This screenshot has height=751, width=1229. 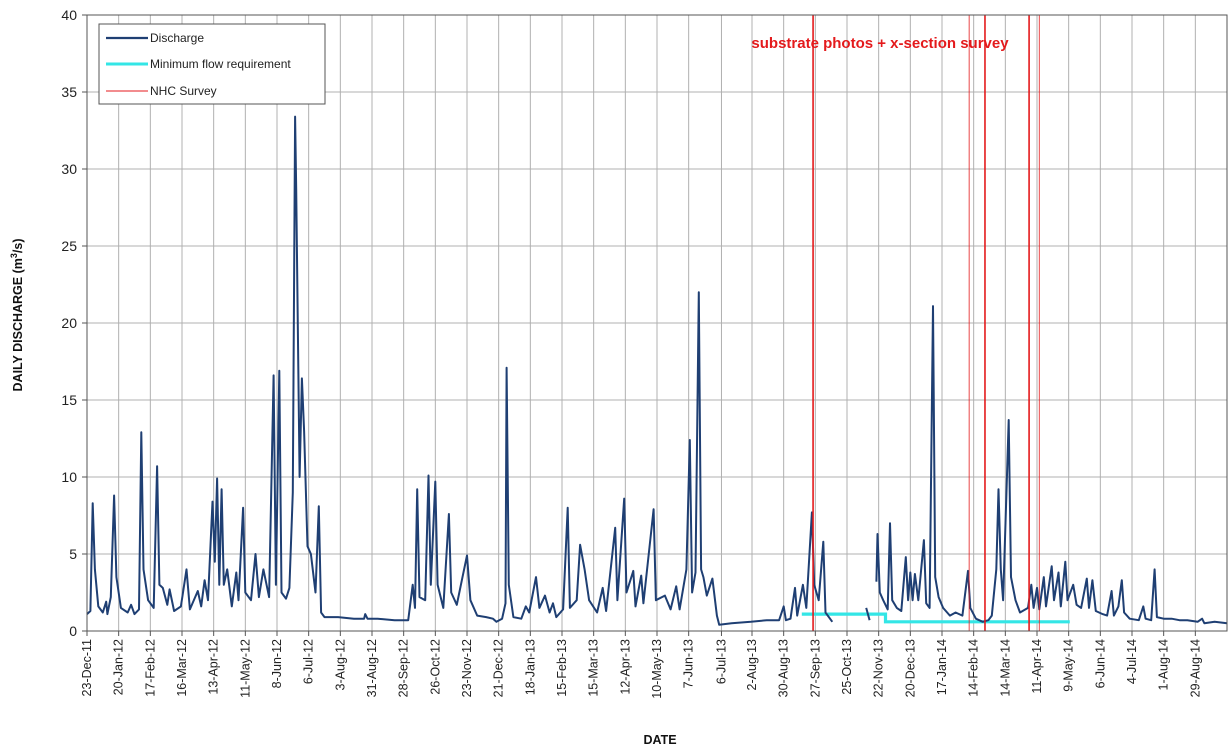 I want to click on x-tick-label: 6-Jun-14, so click(x=1100, y=663).